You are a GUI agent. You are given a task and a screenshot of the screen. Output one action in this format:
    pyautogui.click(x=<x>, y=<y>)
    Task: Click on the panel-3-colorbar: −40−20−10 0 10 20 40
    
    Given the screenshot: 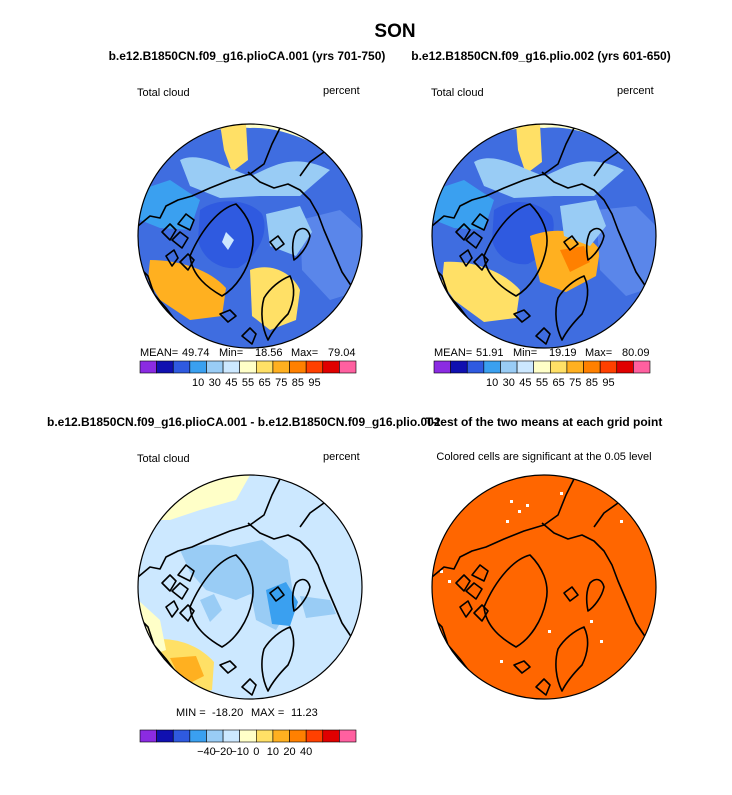 What is the action you would take?
    pyautogui.click(x=248, y=743)
    